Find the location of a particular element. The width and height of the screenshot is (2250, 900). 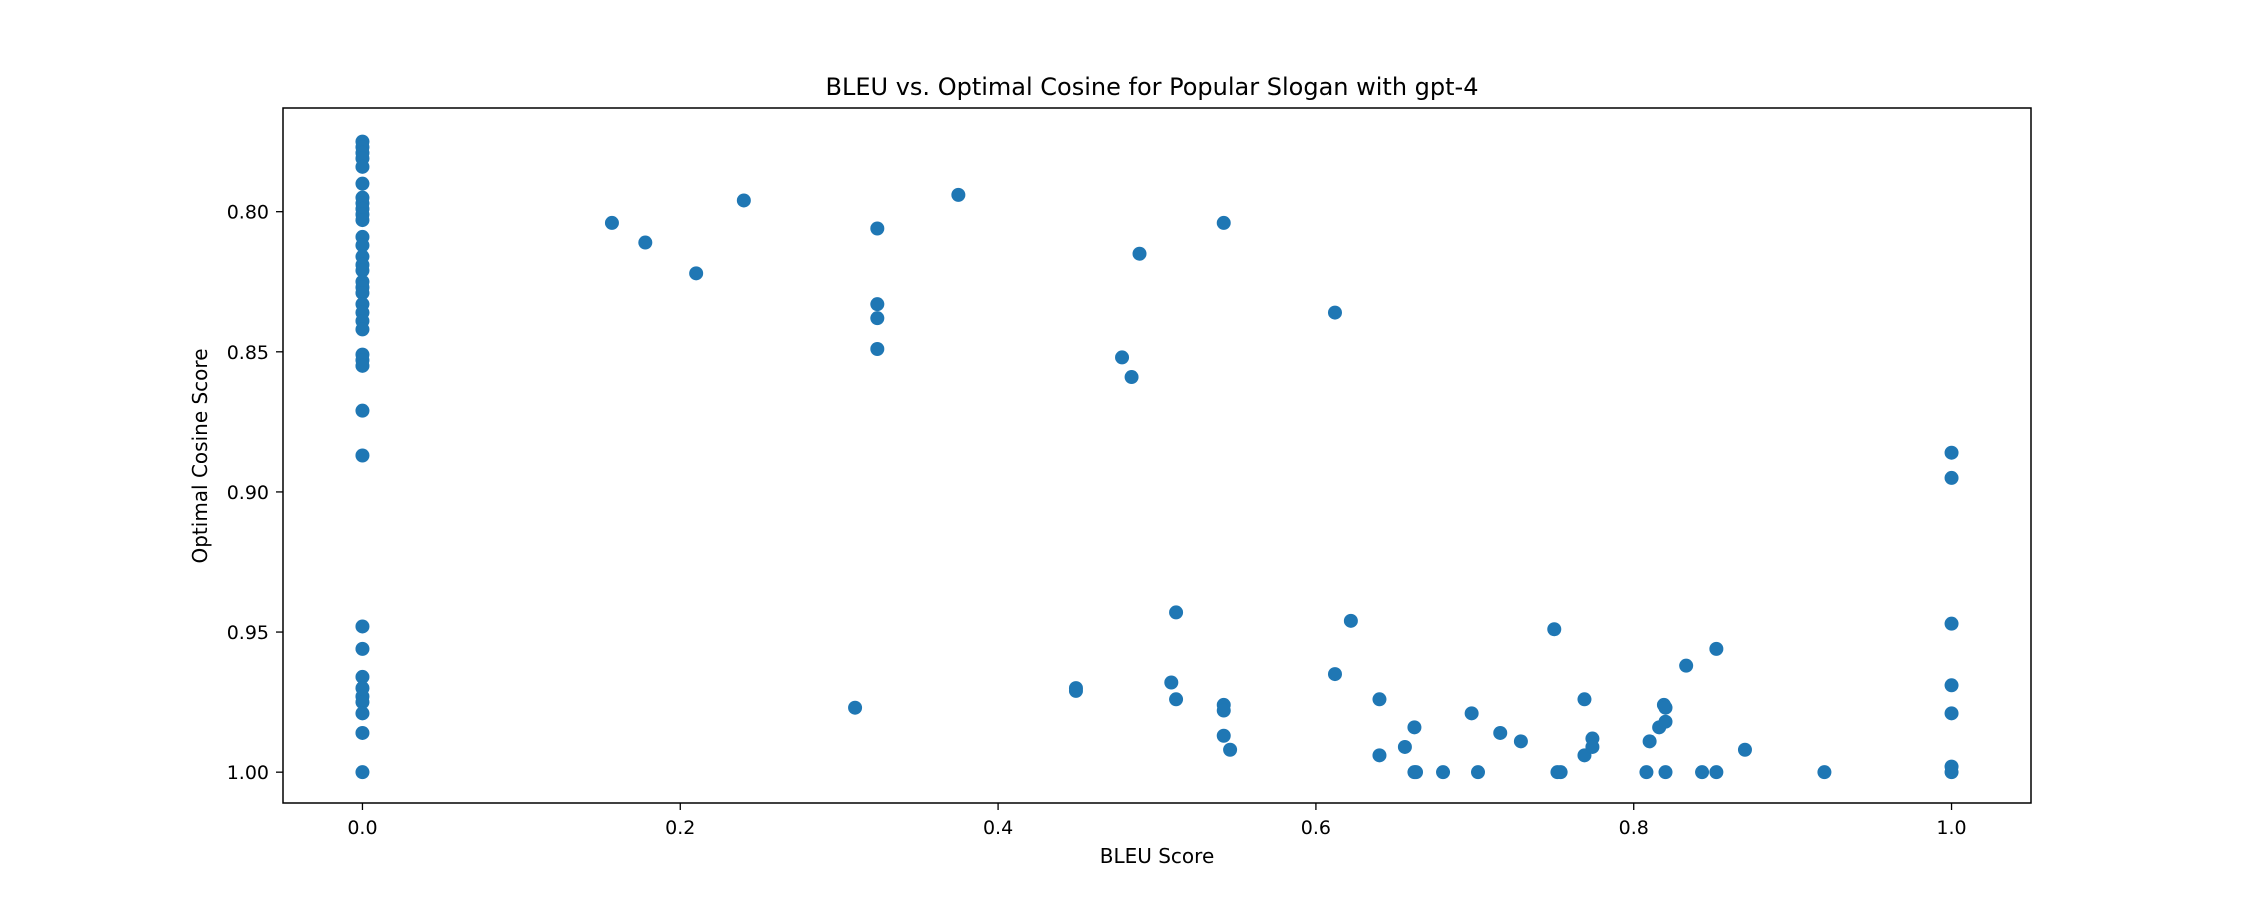

y-tick-label: 1.00 is located at coordinates (248, 773).